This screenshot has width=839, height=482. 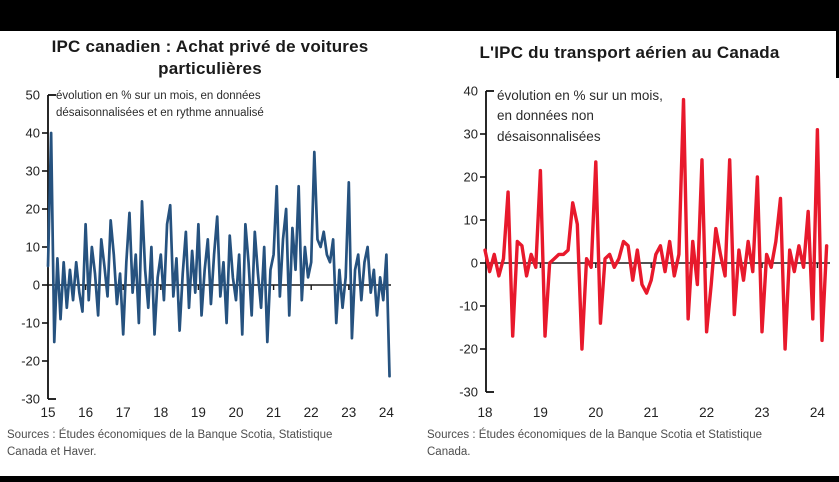 I want to click on x-tick-label: 16, so click(x=85, y=412).